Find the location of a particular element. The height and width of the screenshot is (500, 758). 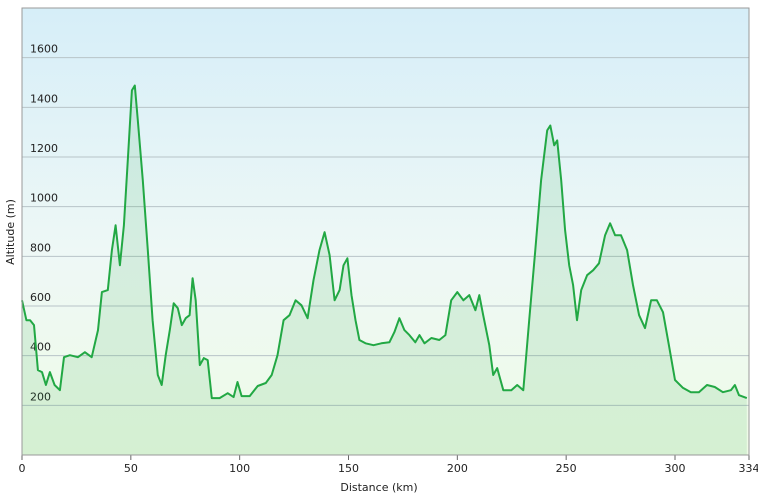

y-tick-label: 1600 is located at coordinates (44, 49).